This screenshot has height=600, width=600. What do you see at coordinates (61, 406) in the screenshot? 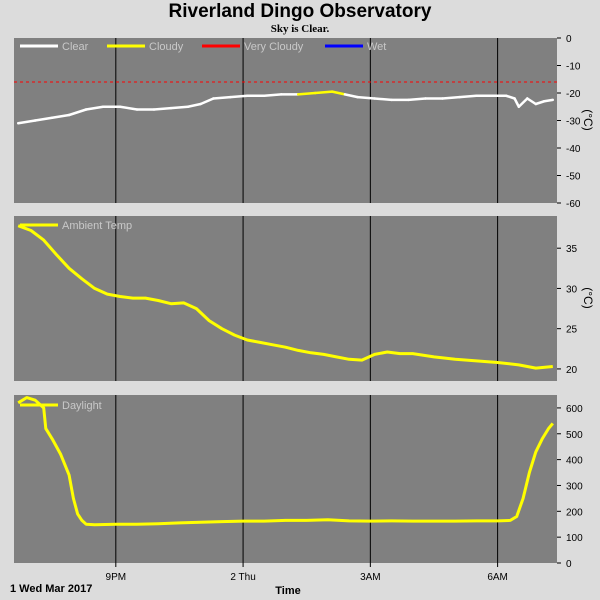
I see `daylight-legend: Daylight` at bounding box center [61, 406].